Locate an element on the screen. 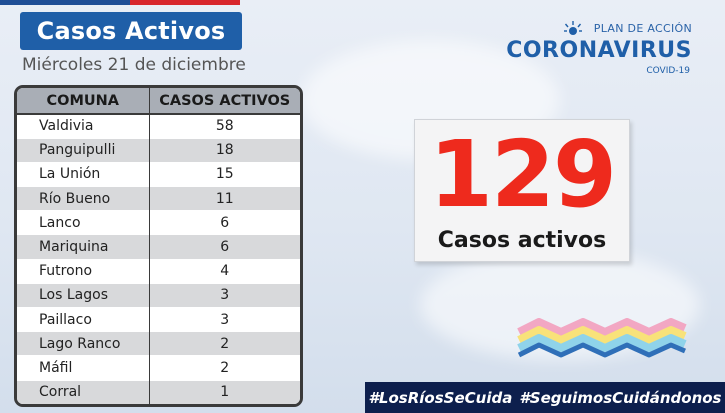 The width and height of the screenshot is (725, 413). logo-main-text: CORONAVIRUS is located at coordinates (599, 50).